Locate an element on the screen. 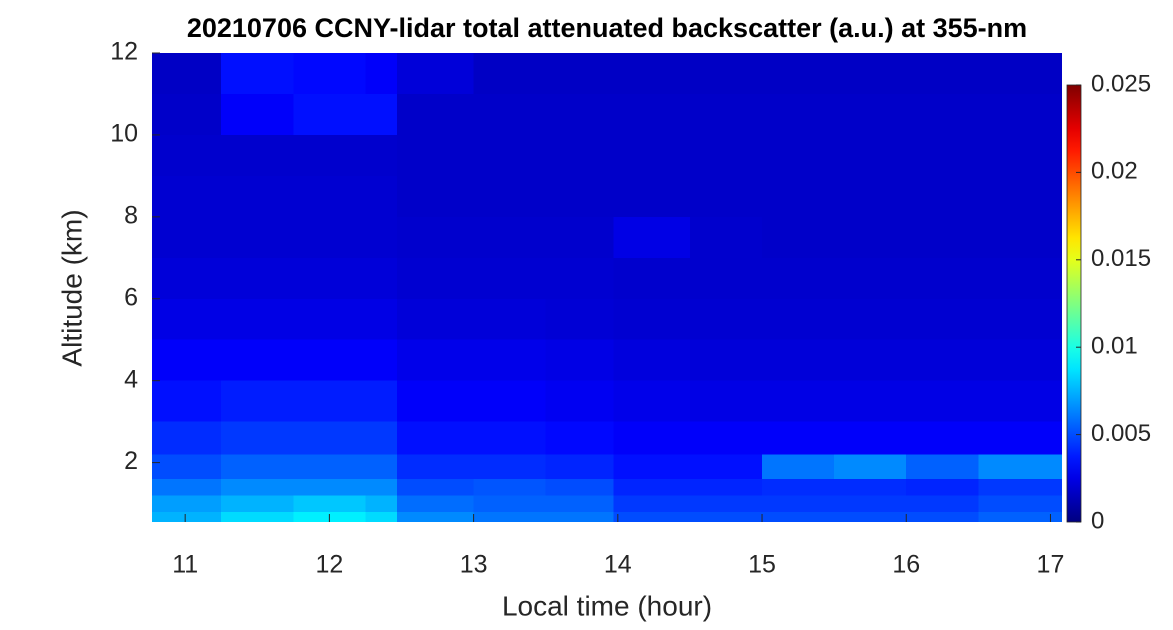  x-tick-label: 17 is located at coordinates (1051, 565).